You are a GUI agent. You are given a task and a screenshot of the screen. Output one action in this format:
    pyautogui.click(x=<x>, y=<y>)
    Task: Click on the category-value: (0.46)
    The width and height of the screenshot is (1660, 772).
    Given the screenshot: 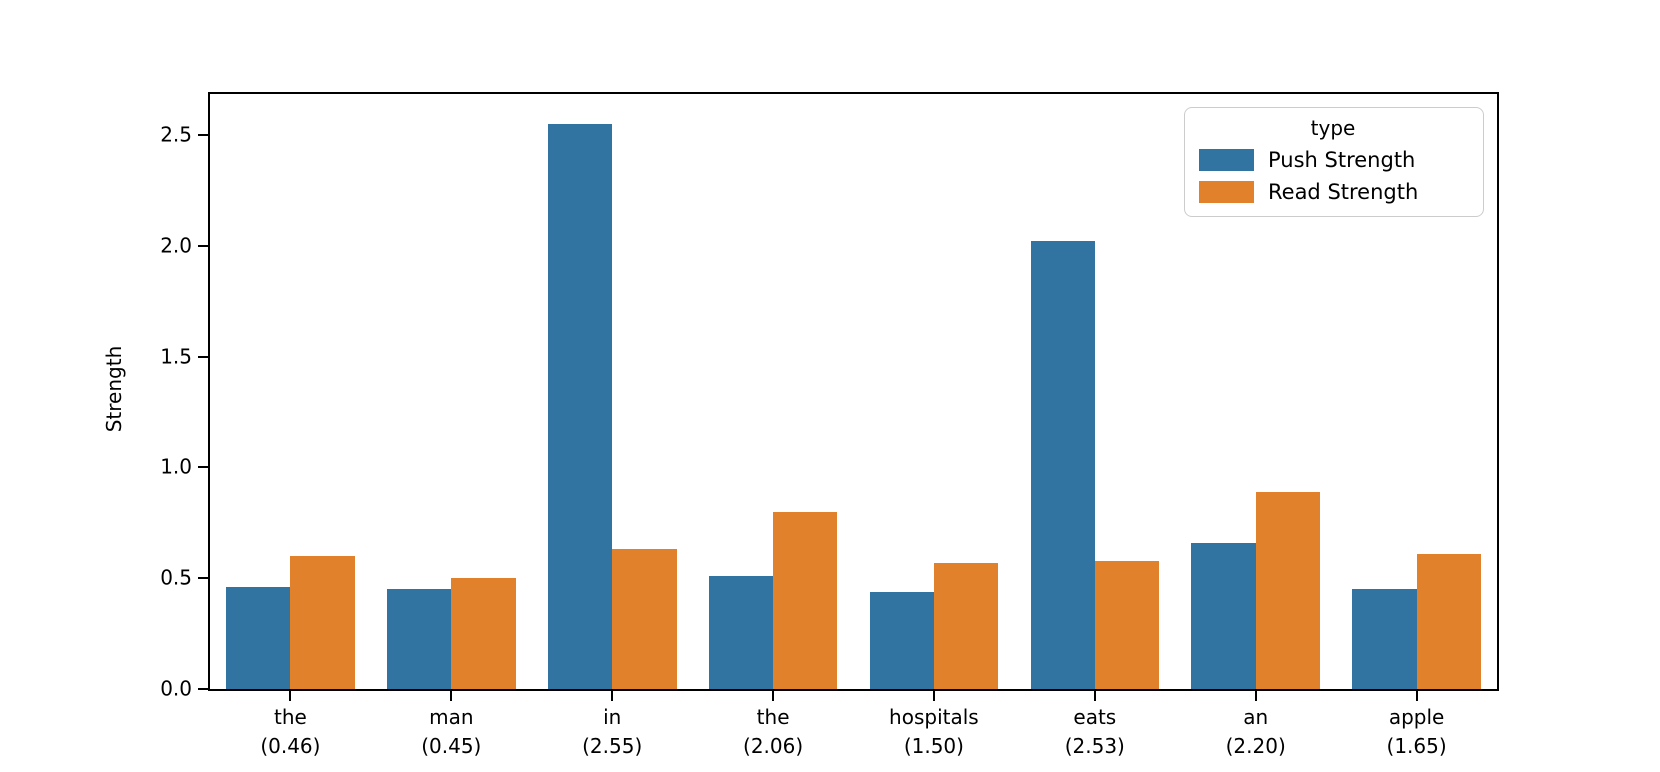 What is the action you would take?
    pyautogui.click(x=290, y=746)
    